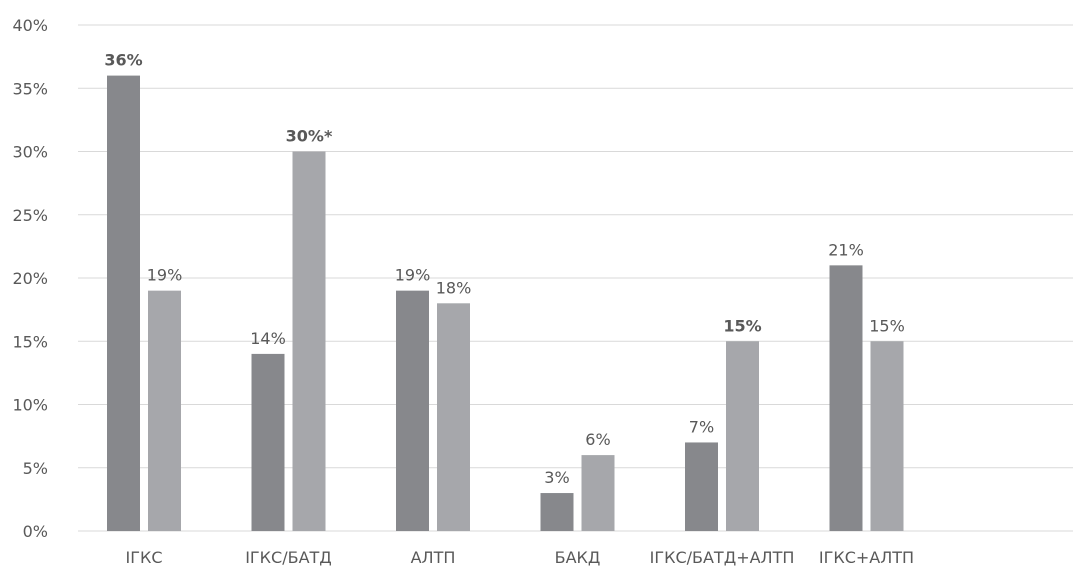  I want to click on y-tick-label: 25%, so click(30, 215).